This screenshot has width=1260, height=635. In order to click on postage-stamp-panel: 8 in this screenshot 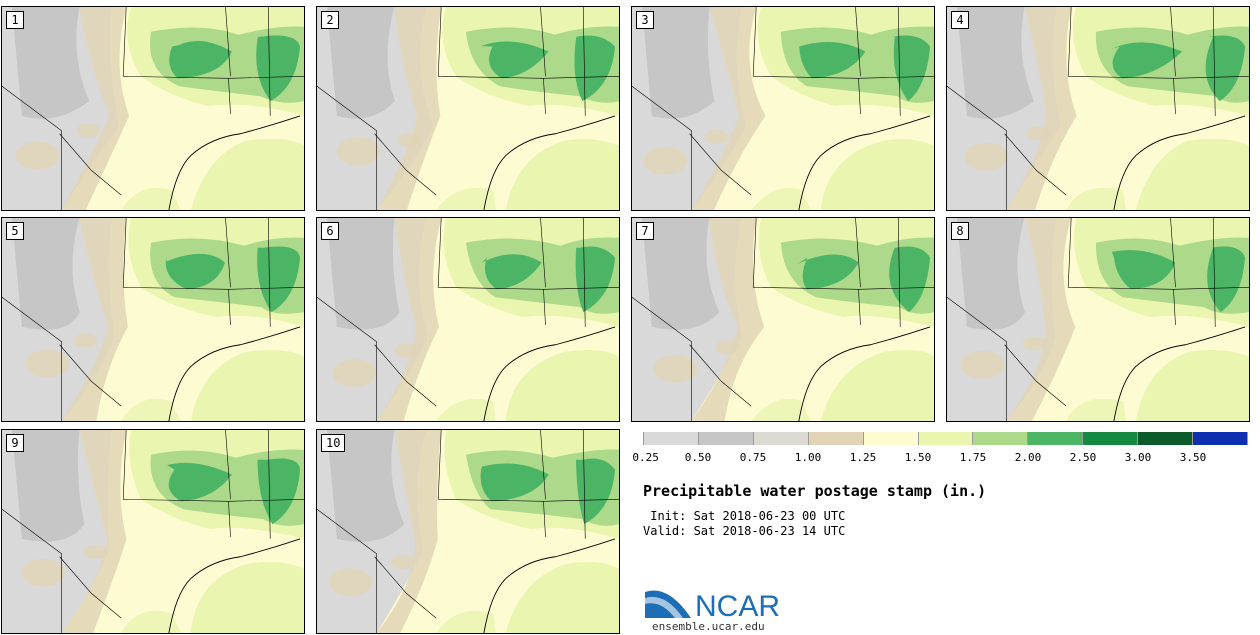, I will do `click(1098, 319)`.